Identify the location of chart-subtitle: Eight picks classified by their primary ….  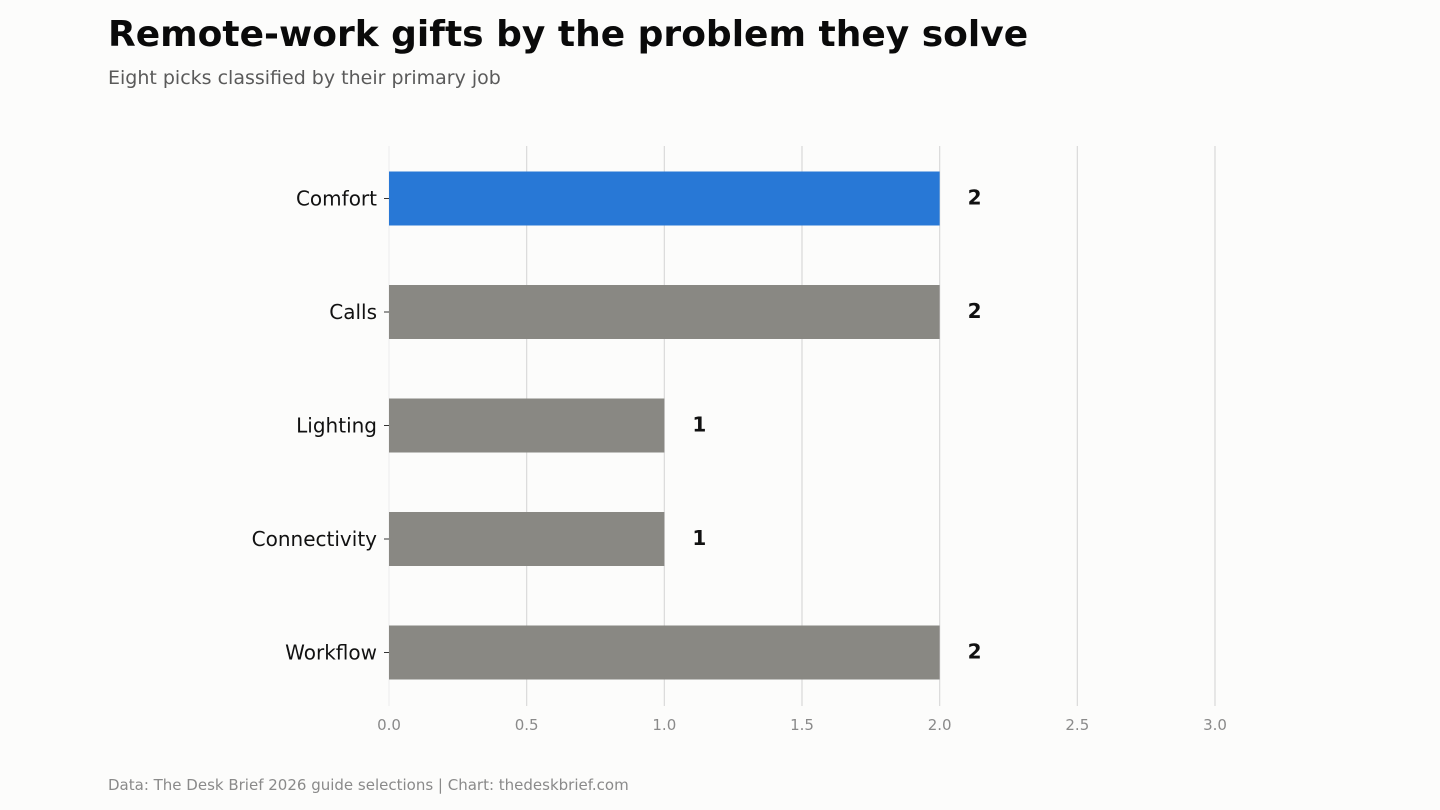
(304, 78).